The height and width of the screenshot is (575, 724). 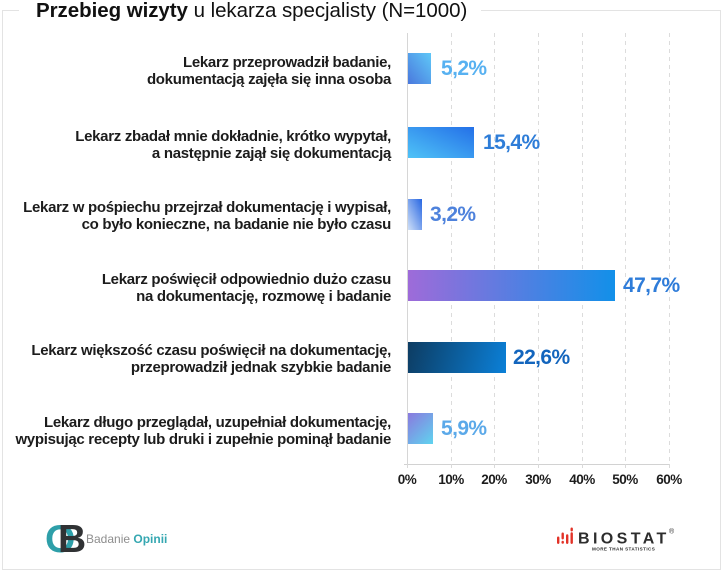 I want to click on svg-text: BIOSTAT, so click(x=624, y=539).